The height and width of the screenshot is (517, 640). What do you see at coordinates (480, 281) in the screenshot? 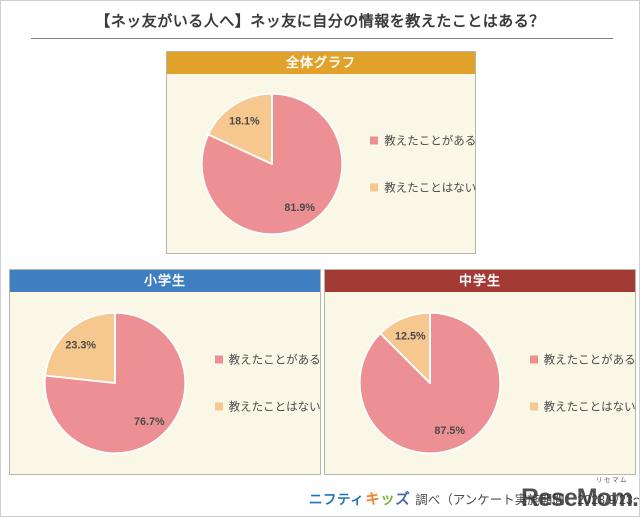
I see `panel-header-junior-high: 中学生` at bounding box center [480, 281].